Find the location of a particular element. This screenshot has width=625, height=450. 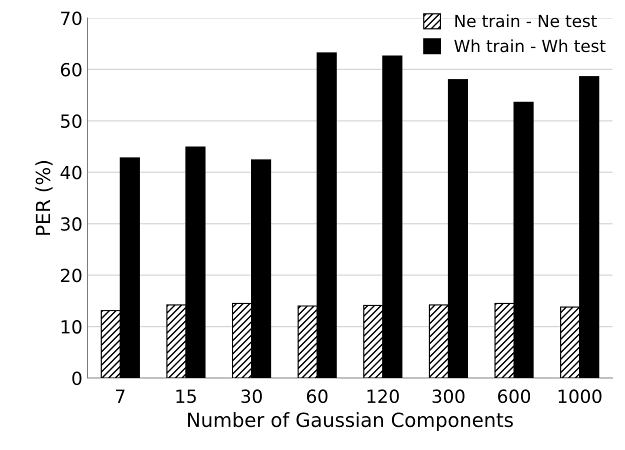

x-tick-label: 600 is located at coordinates (514, 396).